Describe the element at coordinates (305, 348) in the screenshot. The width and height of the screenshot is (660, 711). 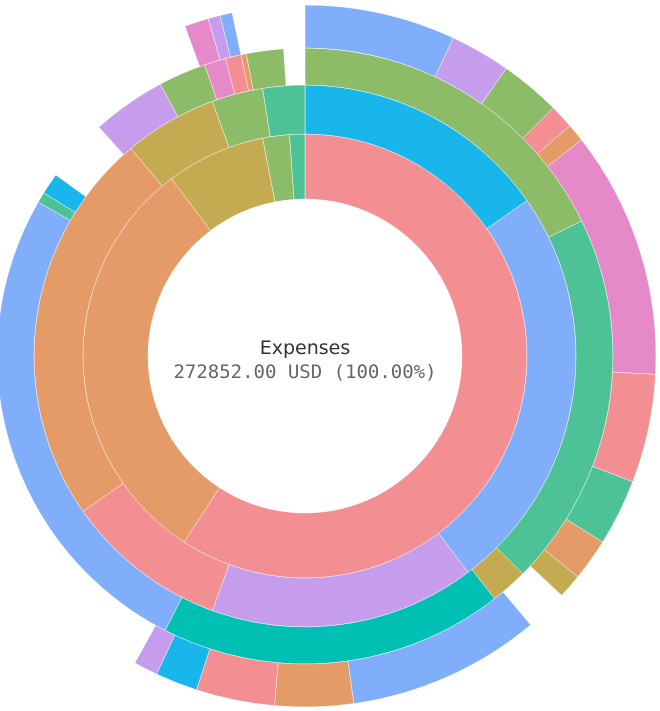
I see `center-title: Expenses` at that location.